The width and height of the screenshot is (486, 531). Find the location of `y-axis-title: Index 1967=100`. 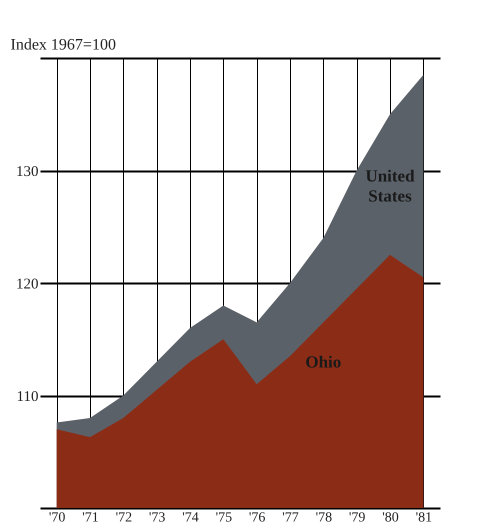

y-axis-title: Index 1967=100 is located at coordinates (63, 45).